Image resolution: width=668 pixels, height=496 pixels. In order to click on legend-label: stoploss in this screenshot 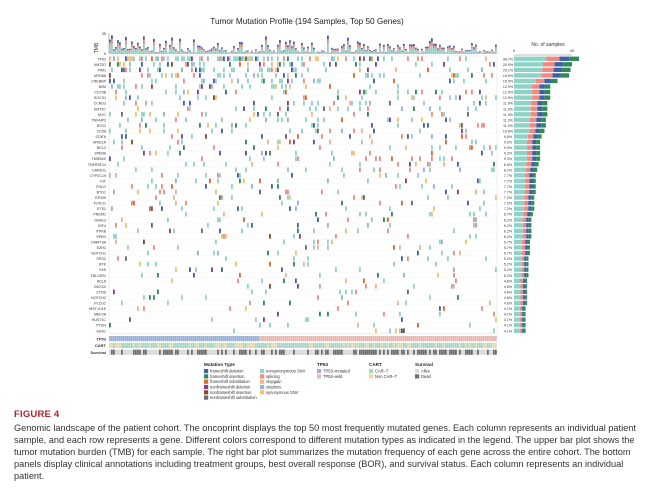, I will do `click(273, 387)`.